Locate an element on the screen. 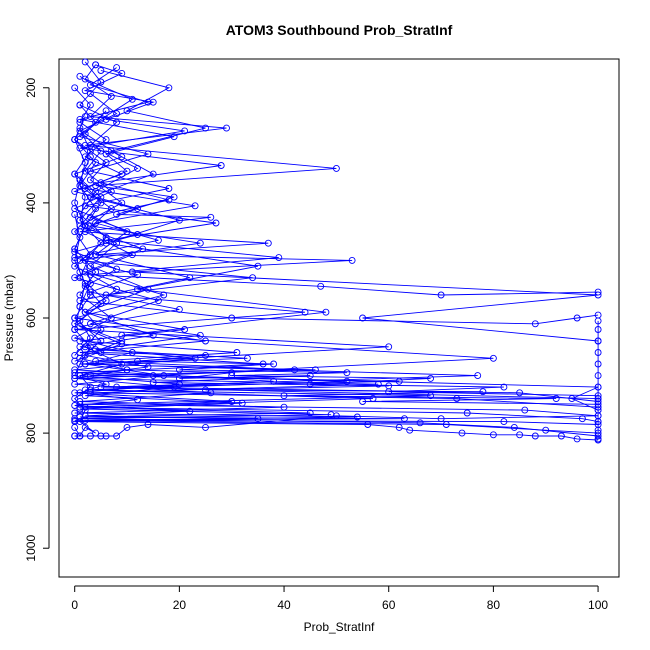 The width and height of the screenshot is (650, 650). chart-title: ATOM3 Southbound Prob_StratInf is located at coordinates (339, 30).